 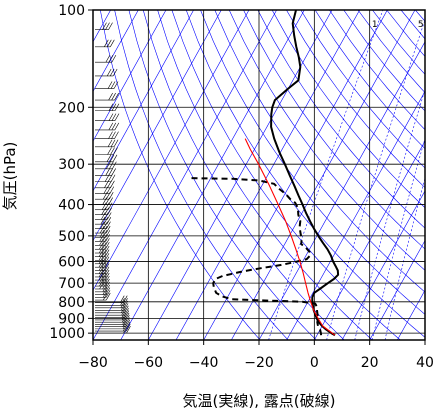 I want to click on y-tick-label: 1000, so click(x=67, y=334).